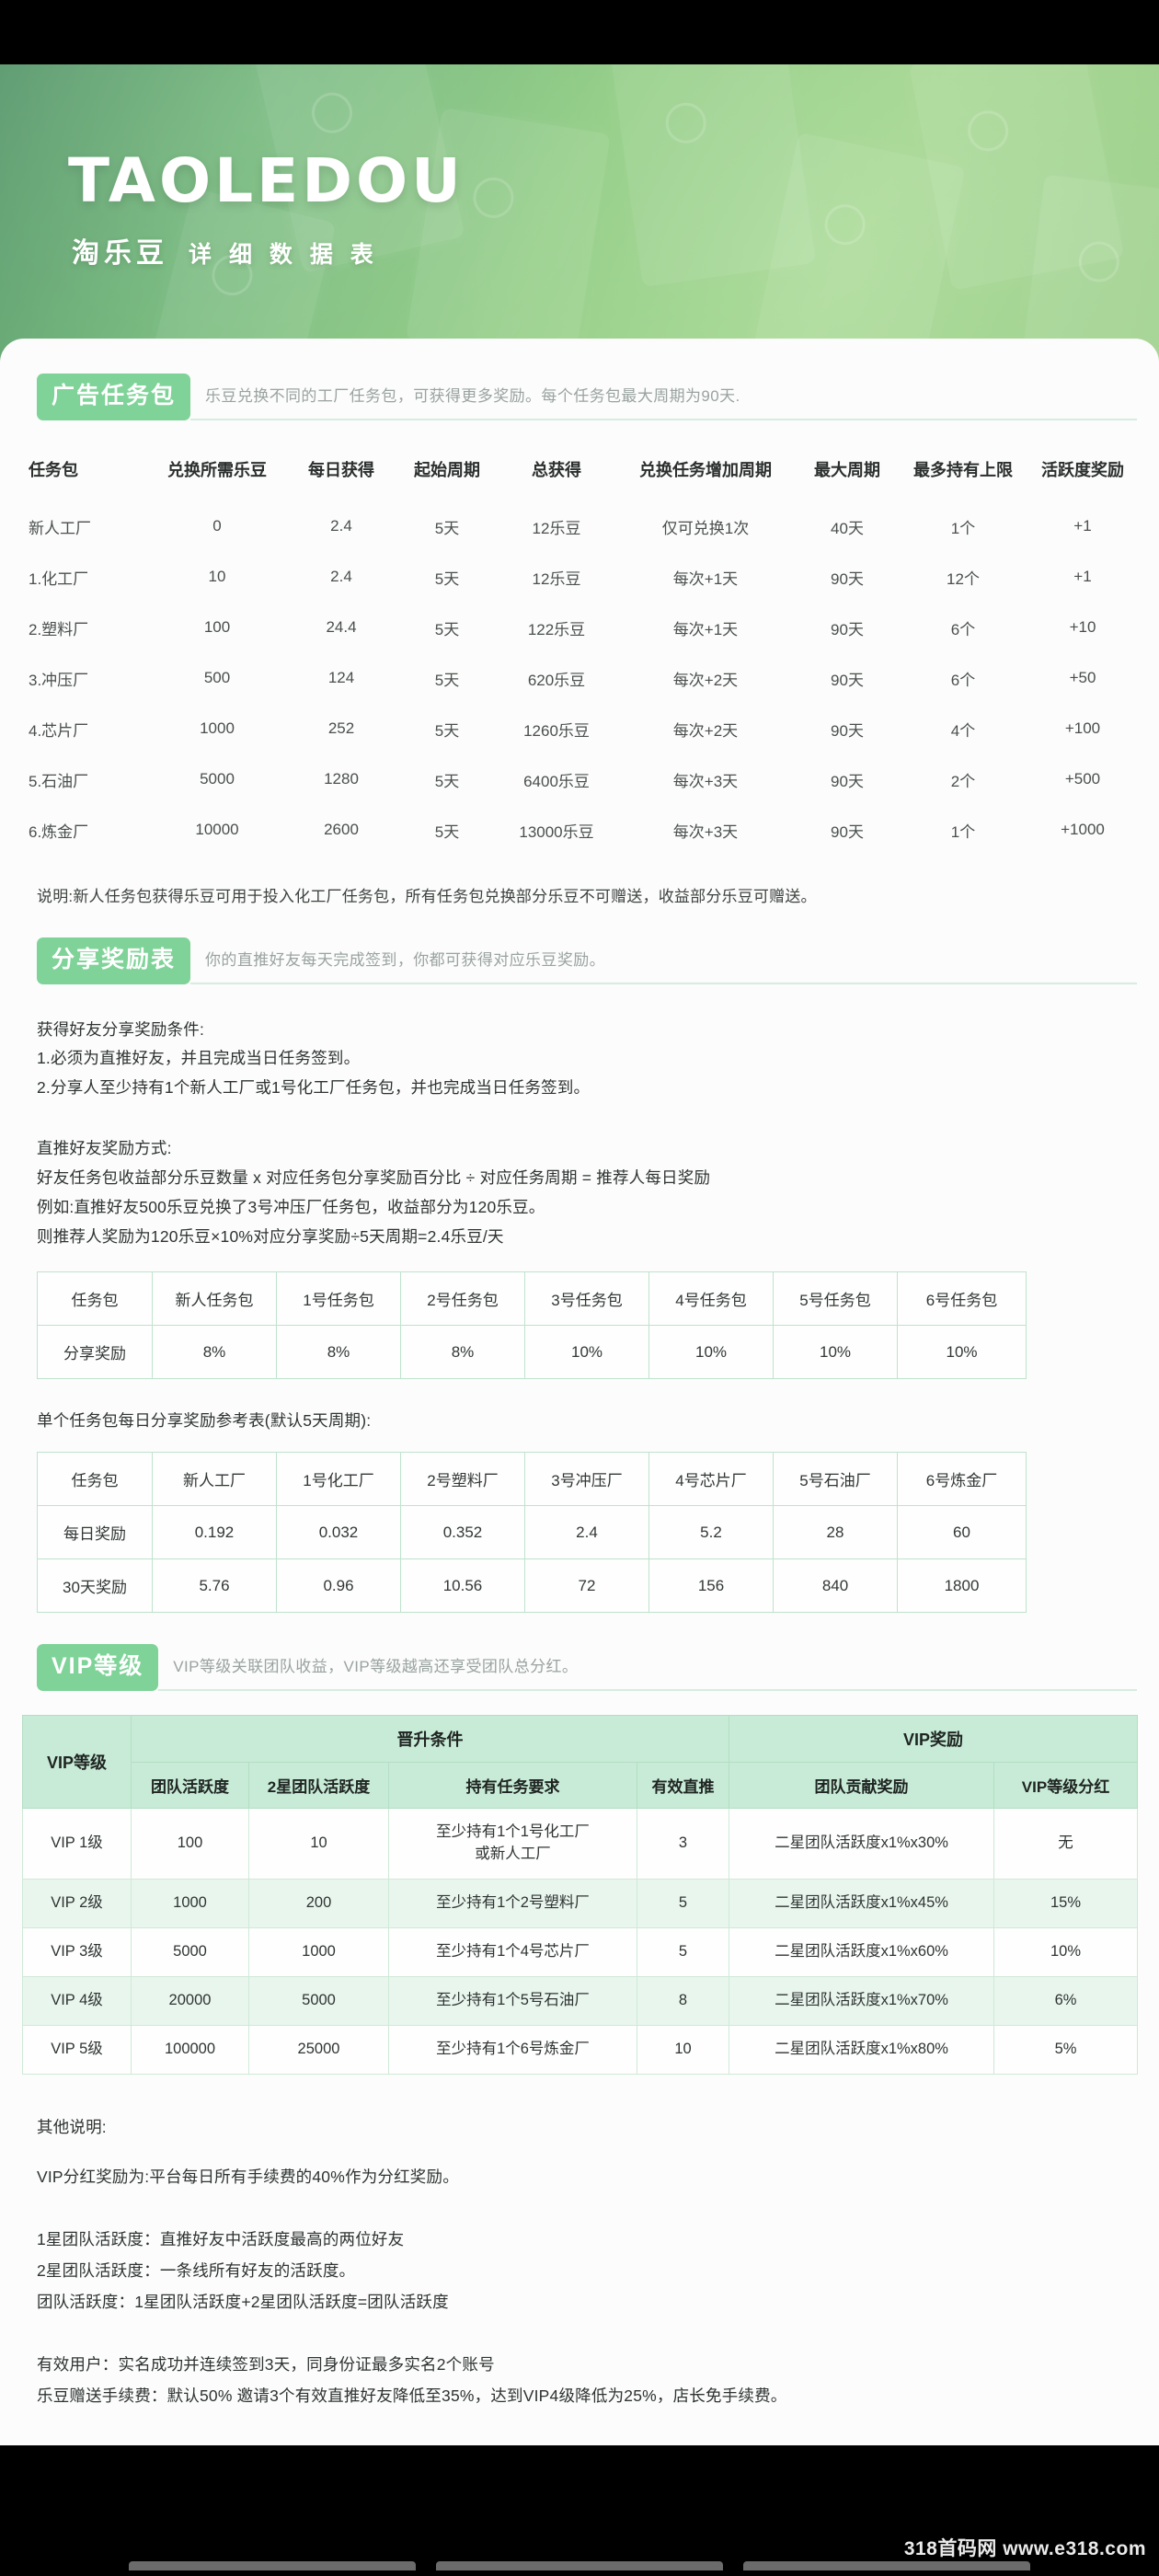 The height and width of the screenshot is (2576, 1159). Describe the element at coordinates (963, 831) in the screenshot. I see `table-cell: 1个` at that location.